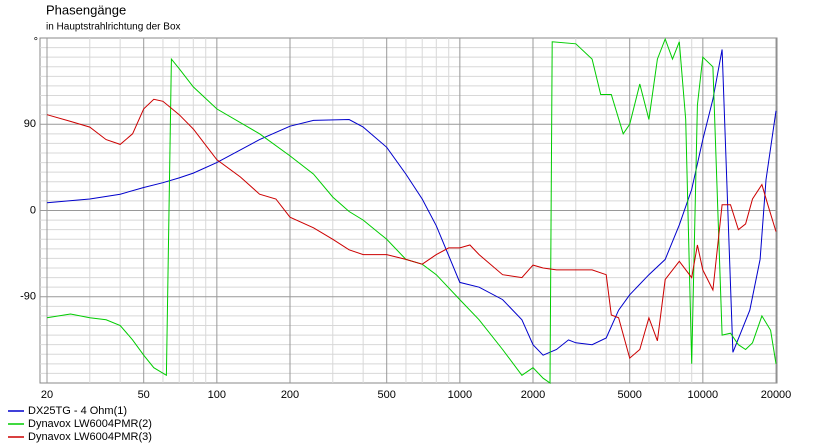 Image resolution: width=820 pixels, height=447 pixels. What do you see at coordinates (36, 42) in the screenshot?
I see `y-axis-label: °` at bounding box center [36, 42].